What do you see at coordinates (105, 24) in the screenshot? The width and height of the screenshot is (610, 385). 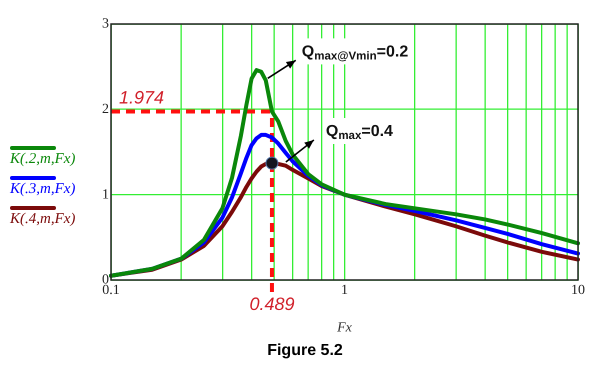 I see `y-tick-label: 3` at bounding box center [105, 24].